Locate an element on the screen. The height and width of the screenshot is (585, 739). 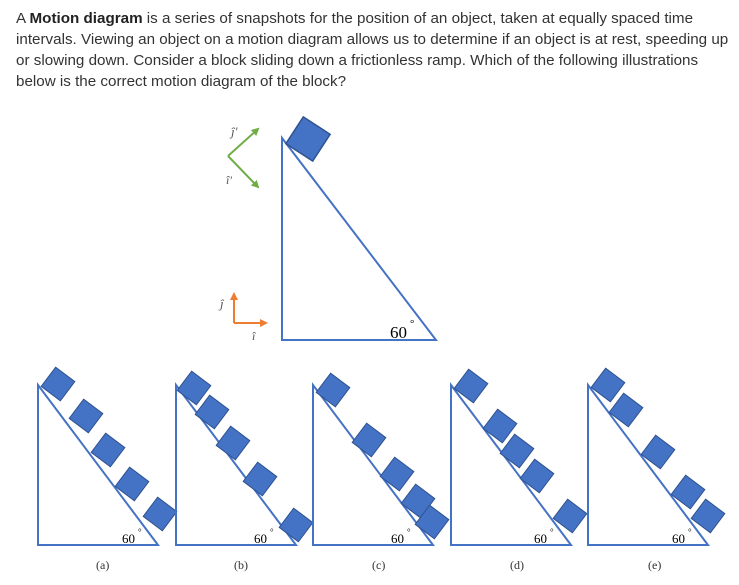
option-c: 60 ° (c) is located at coordinates (381, 472).